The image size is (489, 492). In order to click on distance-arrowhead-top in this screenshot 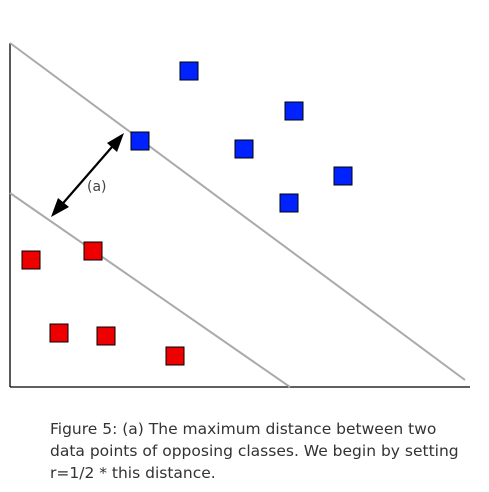, I will do `click(115, 142)`.